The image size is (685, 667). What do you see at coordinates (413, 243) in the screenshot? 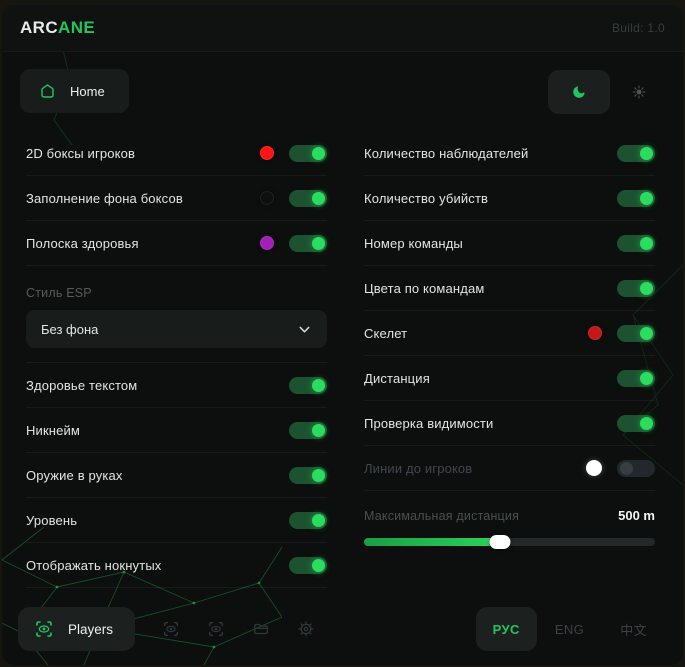
I see `setting-label: Номер команды` at bounding box center [413, 243].